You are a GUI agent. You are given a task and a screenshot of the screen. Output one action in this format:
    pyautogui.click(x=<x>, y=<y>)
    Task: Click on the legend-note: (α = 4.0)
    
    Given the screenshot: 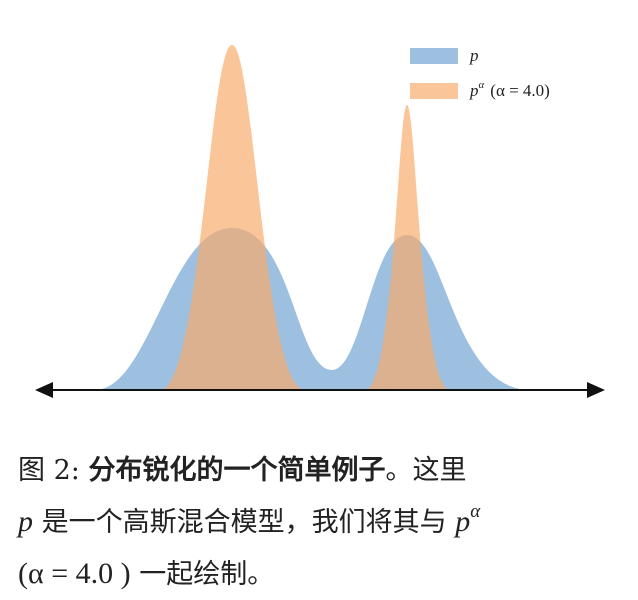 What is the action you would take?
    pyautogui.click(x=520, y=90)
    